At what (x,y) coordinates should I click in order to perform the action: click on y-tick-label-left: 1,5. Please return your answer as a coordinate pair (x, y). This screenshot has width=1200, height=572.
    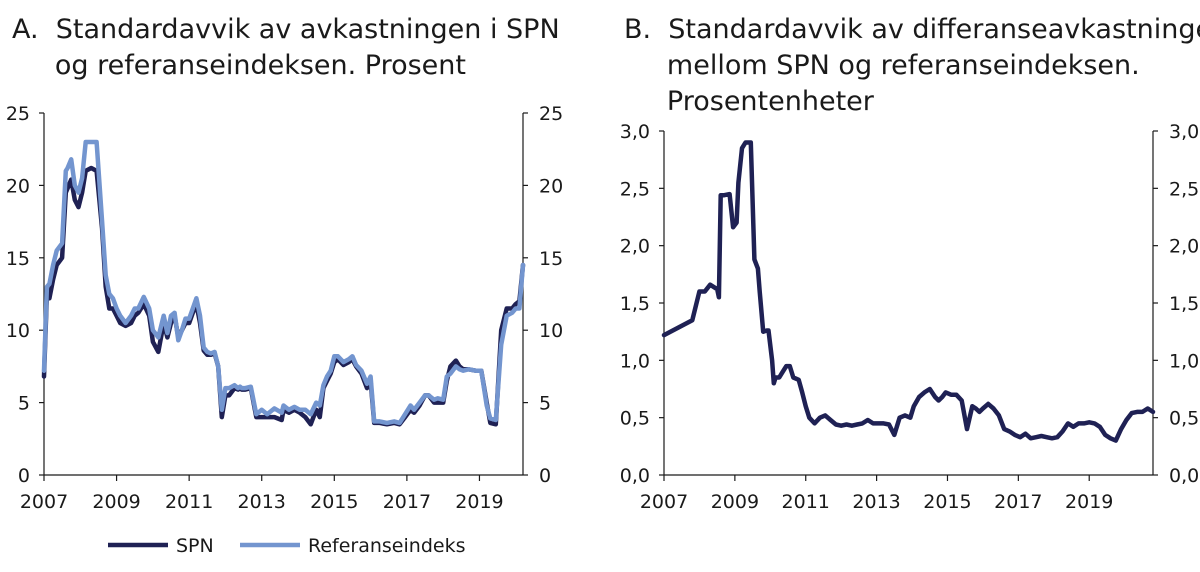
    Looking at the image, I should click on (635, 304).